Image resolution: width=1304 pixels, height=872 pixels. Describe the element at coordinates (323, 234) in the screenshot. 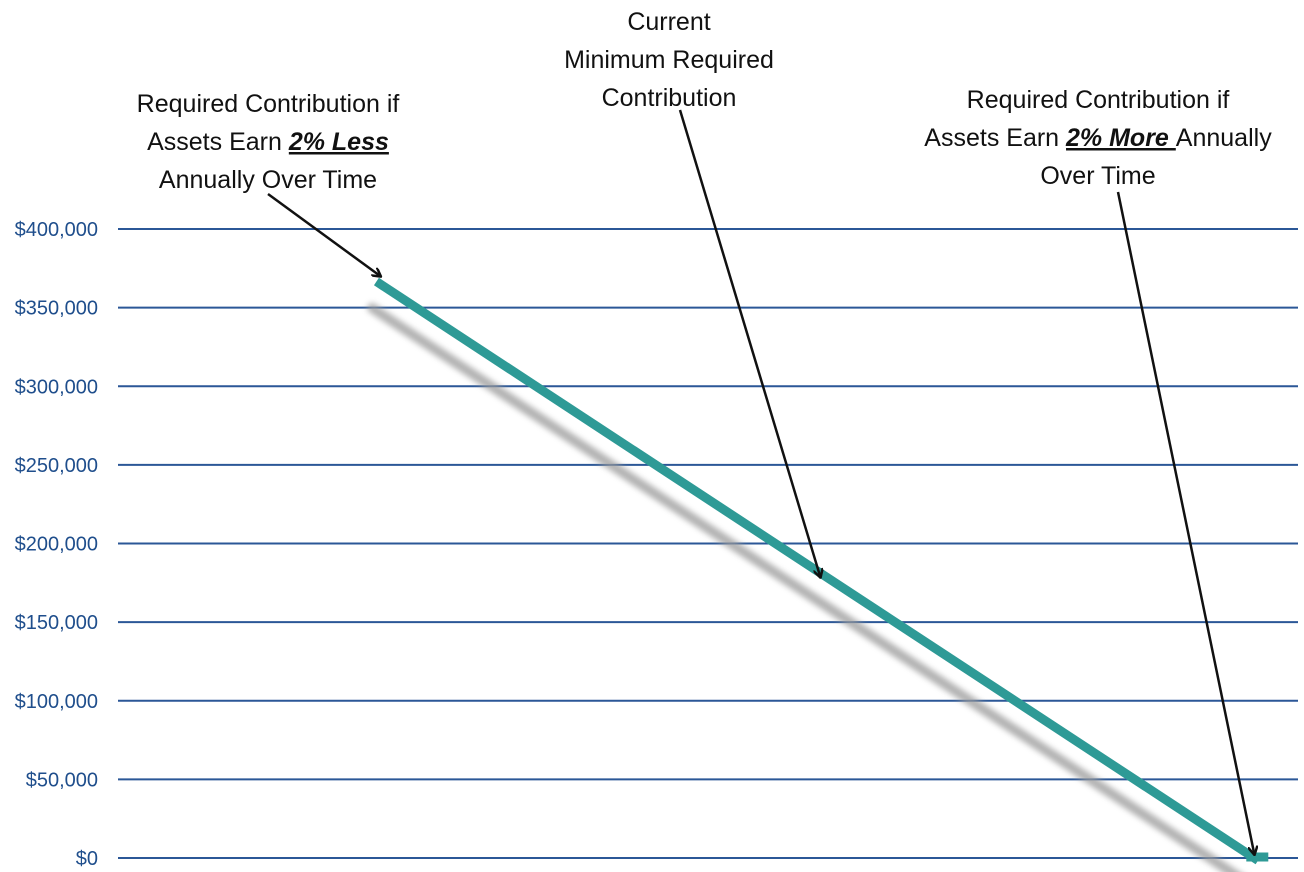

I see `annotation-arrow-less` at that location.